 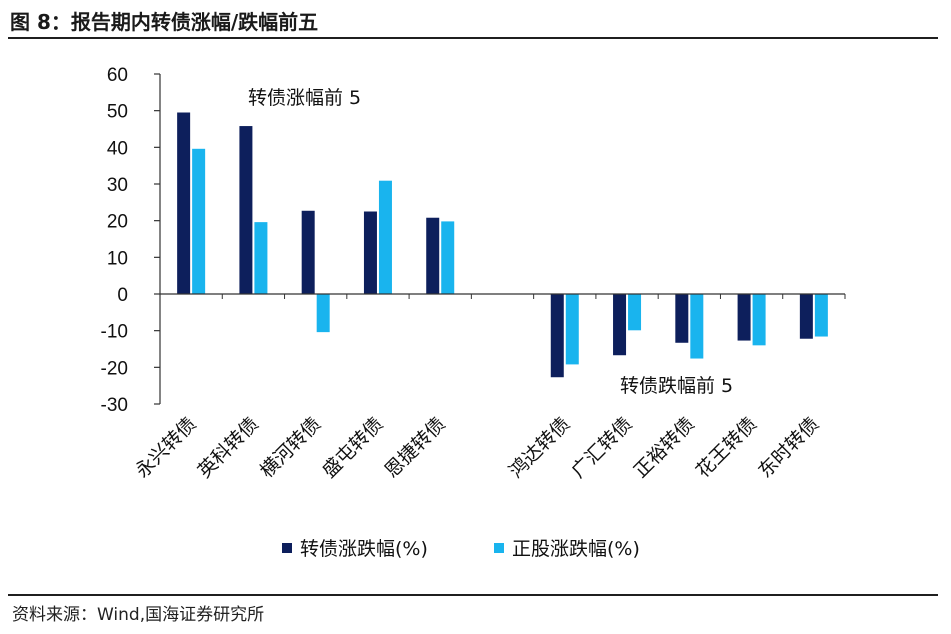 What do you see at coordinates (414, 447) in the screenshot?
I see `category-label: 恩捷转债` at bounding box center [414, 447].